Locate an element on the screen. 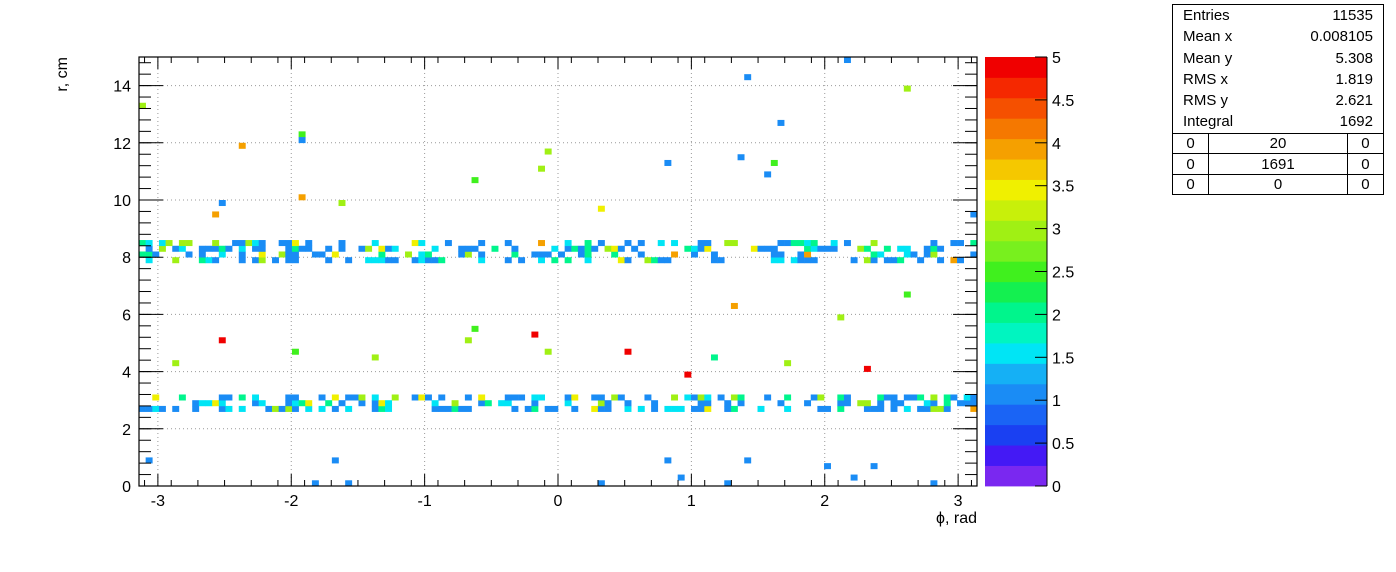 The image size is (1396, 572). palette-tick-label: 0 is located at coordinates (1056, 487).